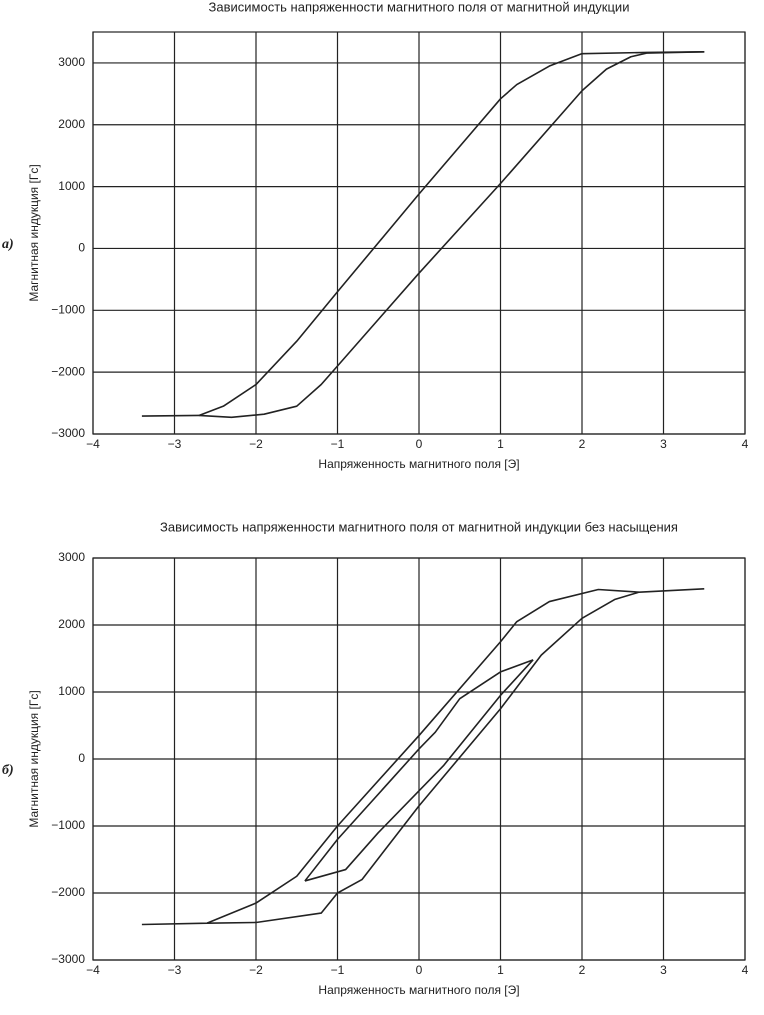 Image resolution: width=764 pixels, height=1015 pixels. What do you see at coordinates (8, 244) in the screenshot?
I see `panel-label: а)` at bounding box center [8, 244].